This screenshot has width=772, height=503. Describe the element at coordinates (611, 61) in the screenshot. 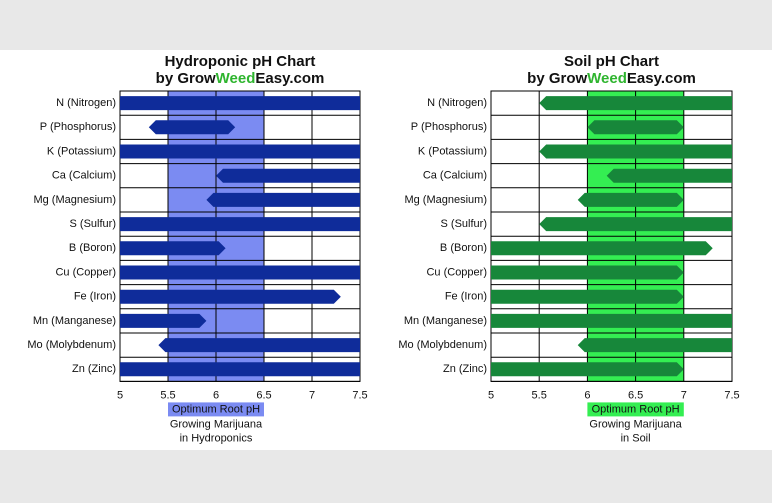

I see `chart-title: Soil pH Chart` at that location.